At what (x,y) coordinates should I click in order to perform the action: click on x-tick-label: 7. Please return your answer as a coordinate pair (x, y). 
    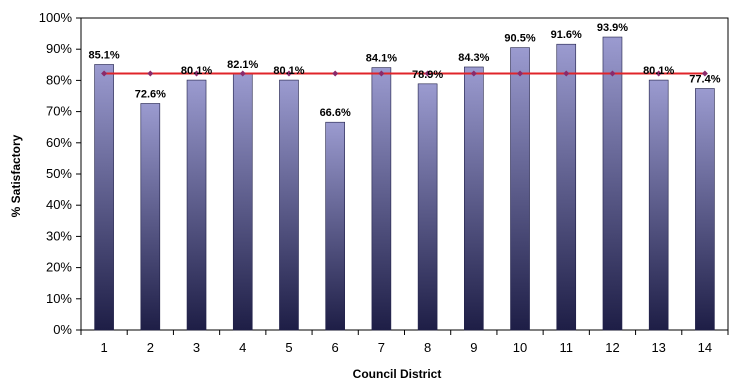
    Looking at the image, I should click on (381, 347).